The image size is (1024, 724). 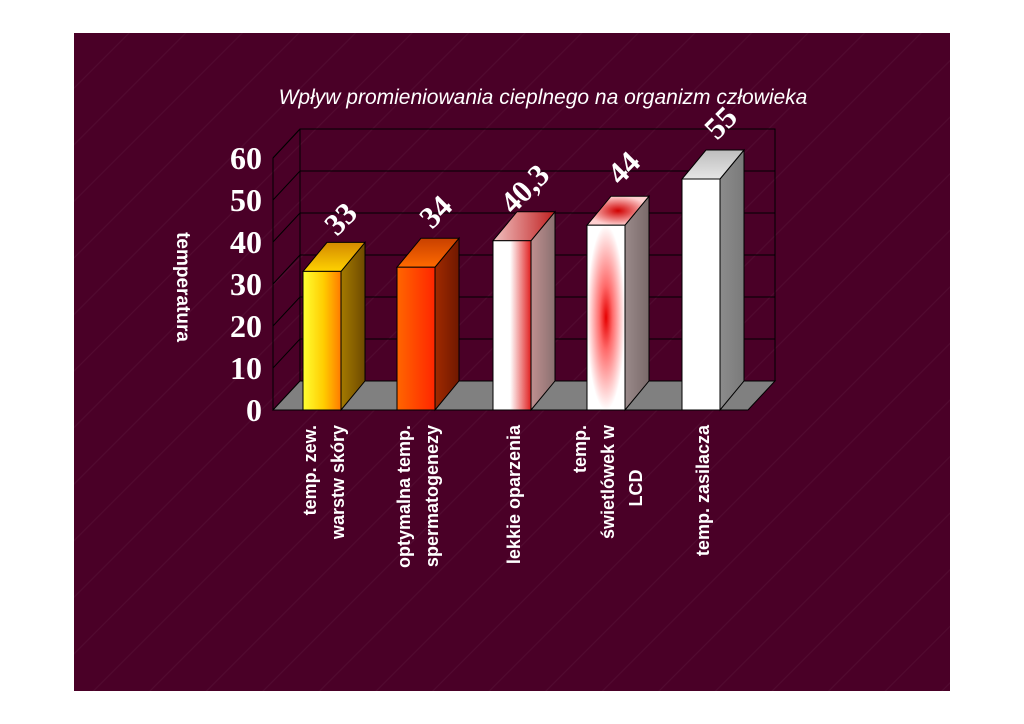 I want to click on y-axis-label: temperatura, so click(x=182, y=287).